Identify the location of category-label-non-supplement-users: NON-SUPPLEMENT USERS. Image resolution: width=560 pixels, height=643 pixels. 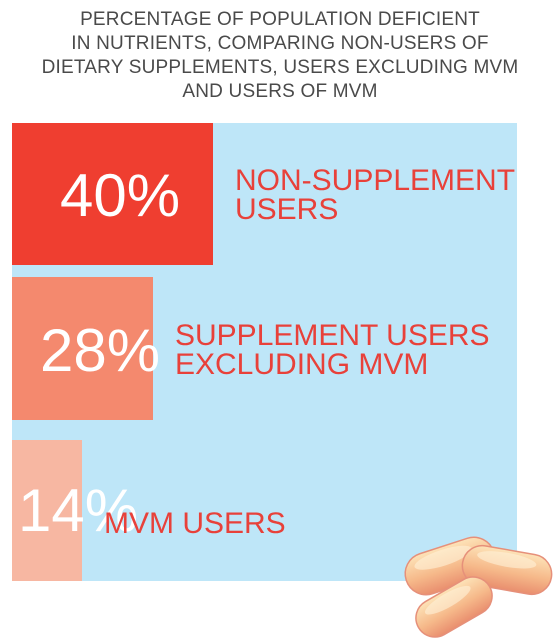
(375, 195).